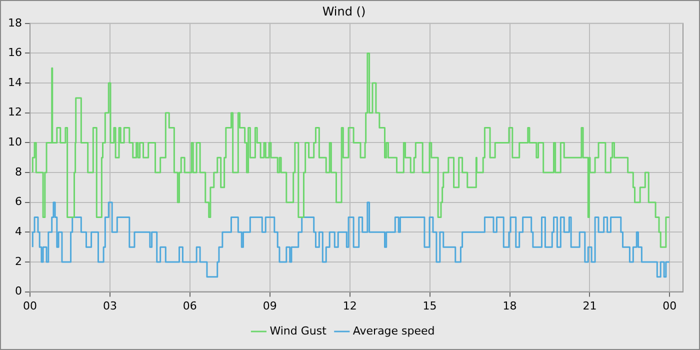  What do you see at coordinates (18, 201) in the screenshot?
I see `y-tick-label: 6` at bounding box center [18, 201].